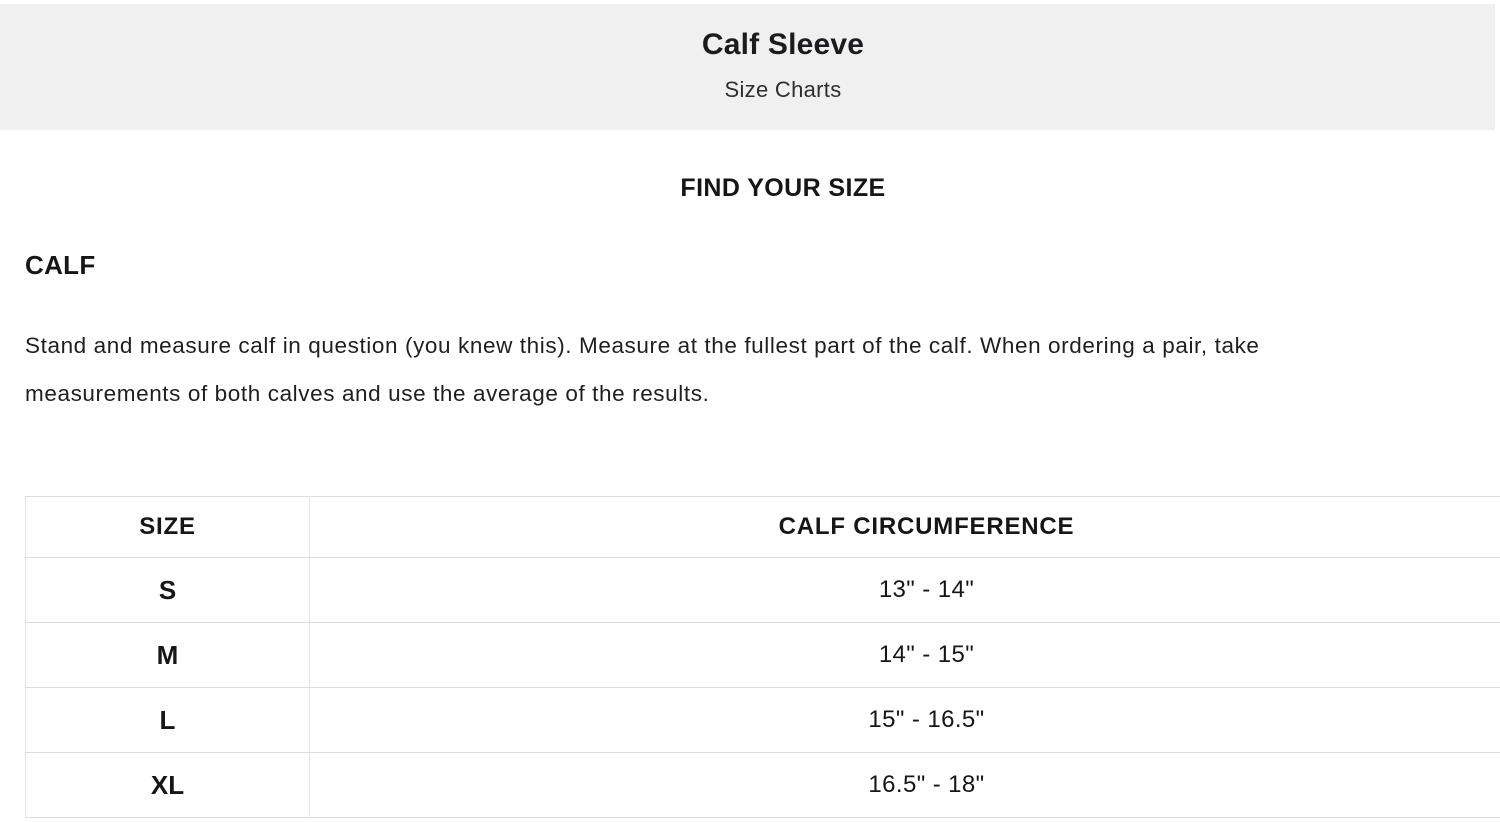  What do you see at coordinates (167, 655) in the screenshot?
I see `size-label: M` at bounding box center [167, 655].